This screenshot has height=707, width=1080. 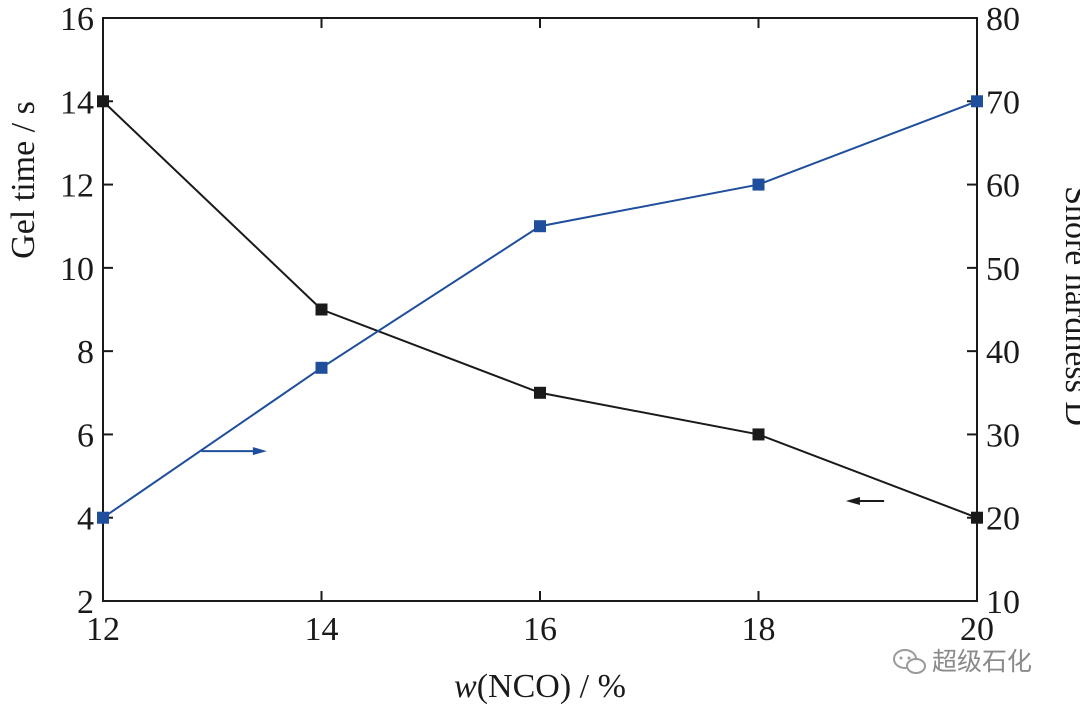 I want to click on y-left-tick-label: 14, so click(x=77, y=102).